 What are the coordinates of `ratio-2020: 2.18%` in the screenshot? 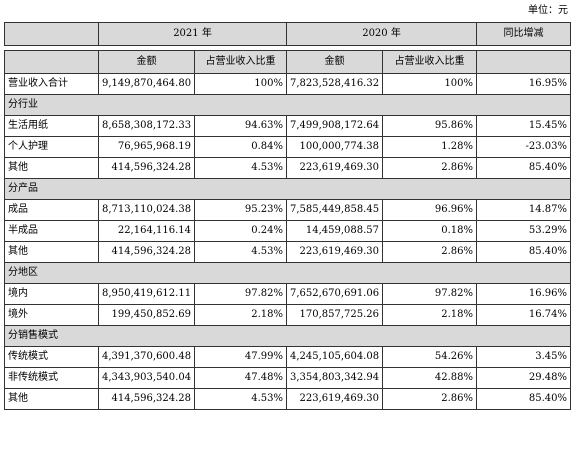 It's located at (430, 315).